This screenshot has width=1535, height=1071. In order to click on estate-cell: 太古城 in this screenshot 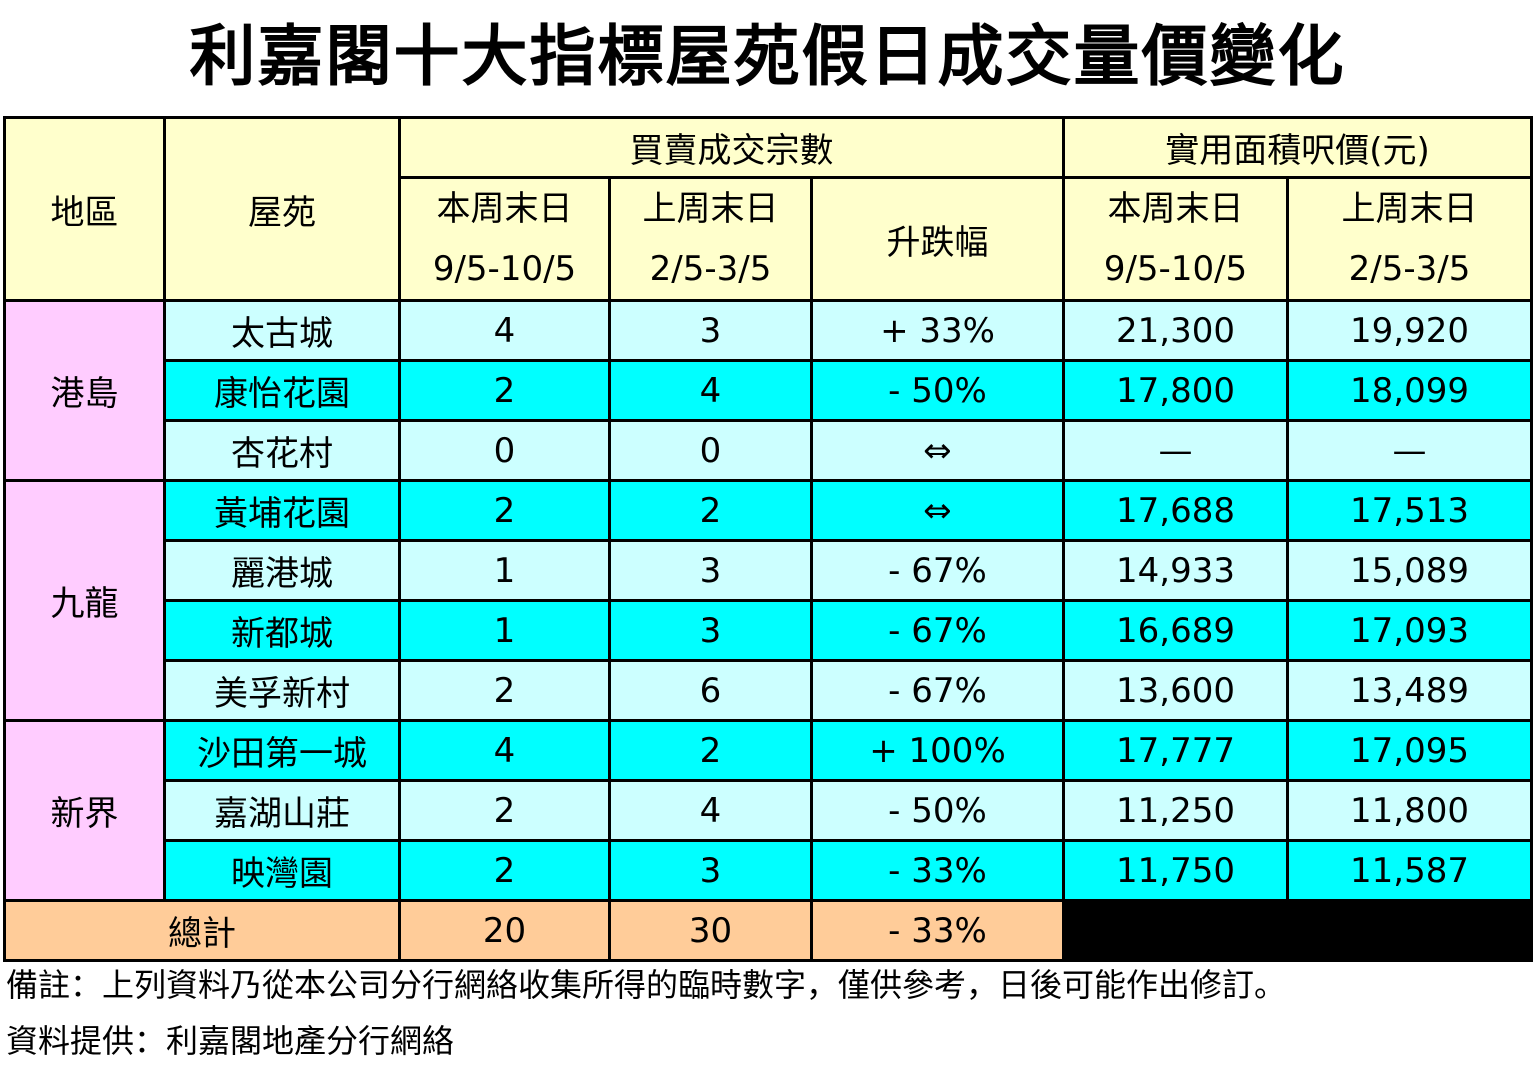, I will do `click(282, 330)`.